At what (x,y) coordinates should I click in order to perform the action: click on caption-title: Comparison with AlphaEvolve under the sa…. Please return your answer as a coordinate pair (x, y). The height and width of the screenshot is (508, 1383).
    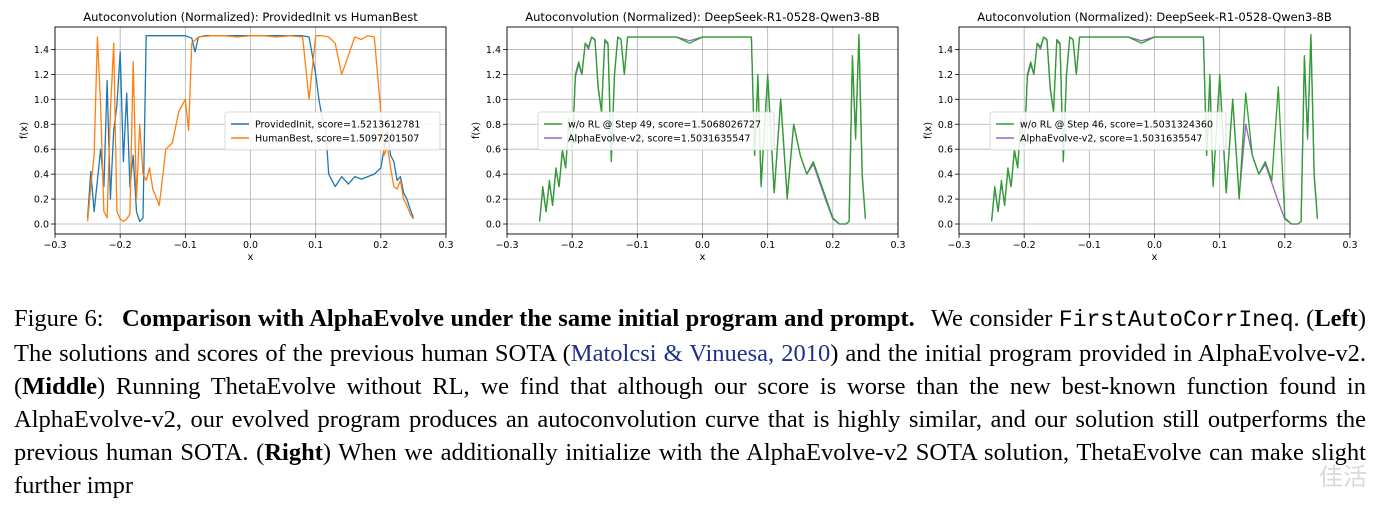
    Looking at the image, I should click on (518, 318).